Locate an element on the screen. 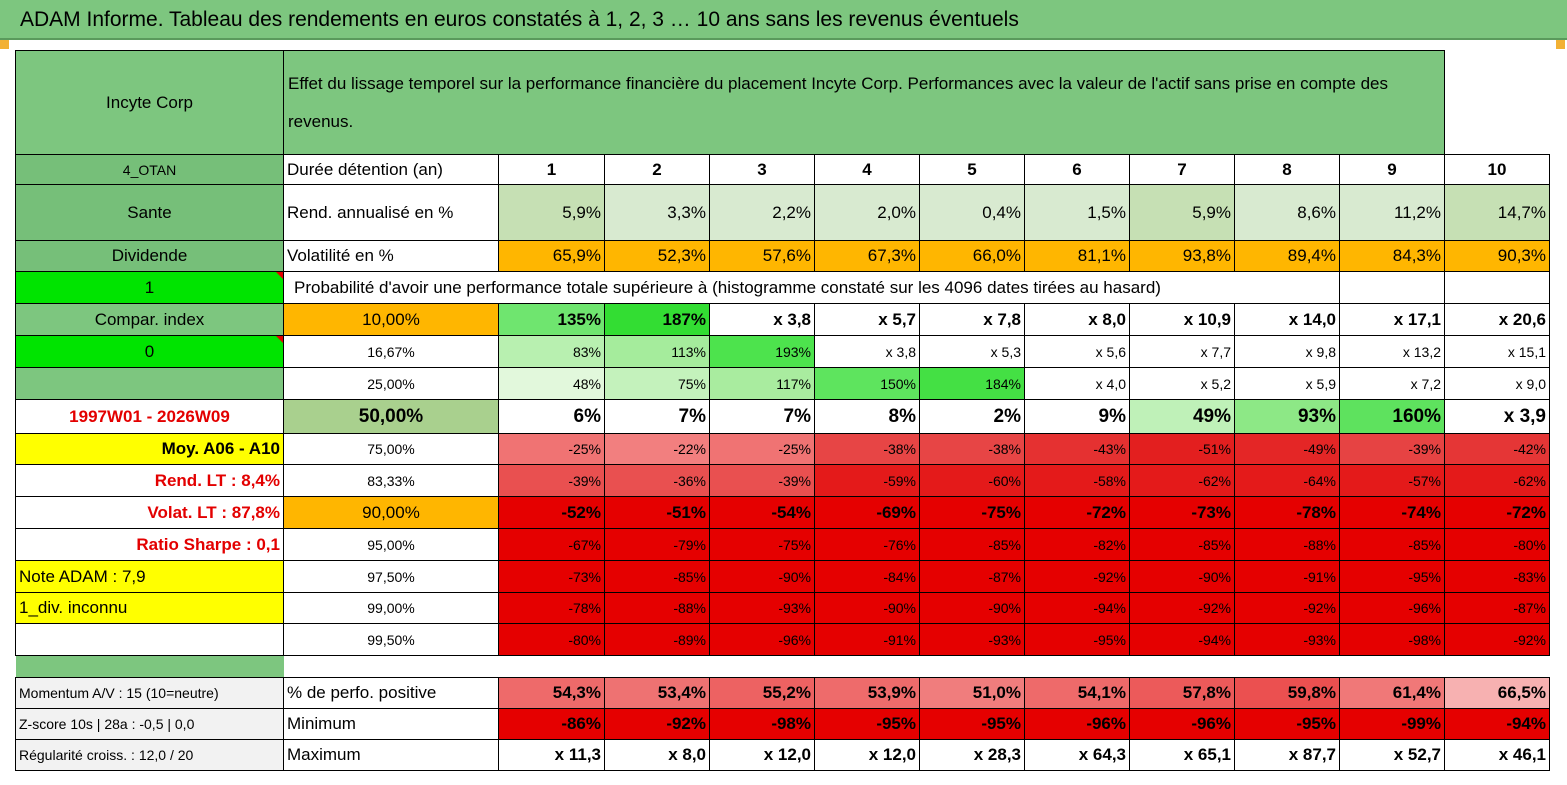  probability-value-cell: -93% is located at coordinates (972, 639).